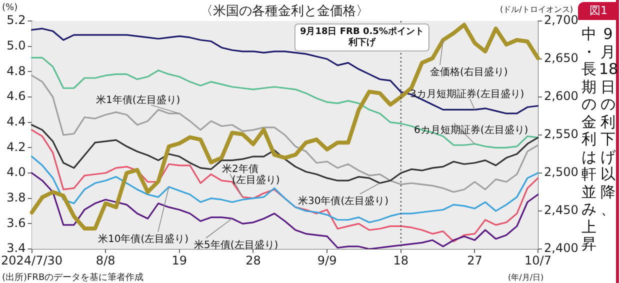 The height and width of the screenshot is (283, 620). Describe the element at coordinates (469, 72) in the screenshot. I see `series-label: 金価格(右目盛り)` at that location.